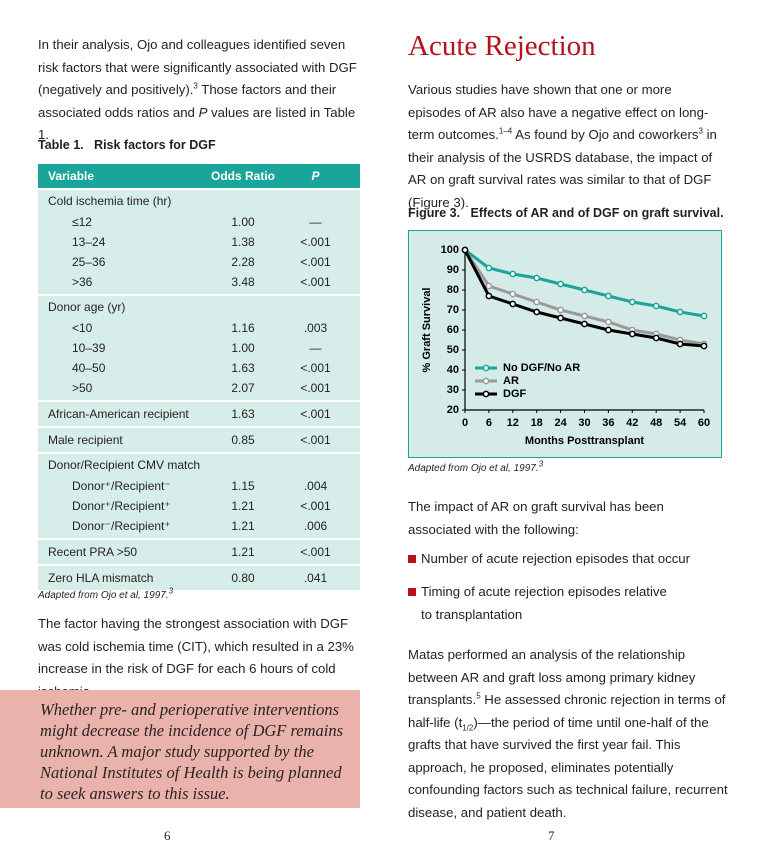 Image resolution: width=768 pixels, height=864 pixels. Describe the element at coordinates (515, 394) in the screenshot. I see `legend-label: DGF` at that location.